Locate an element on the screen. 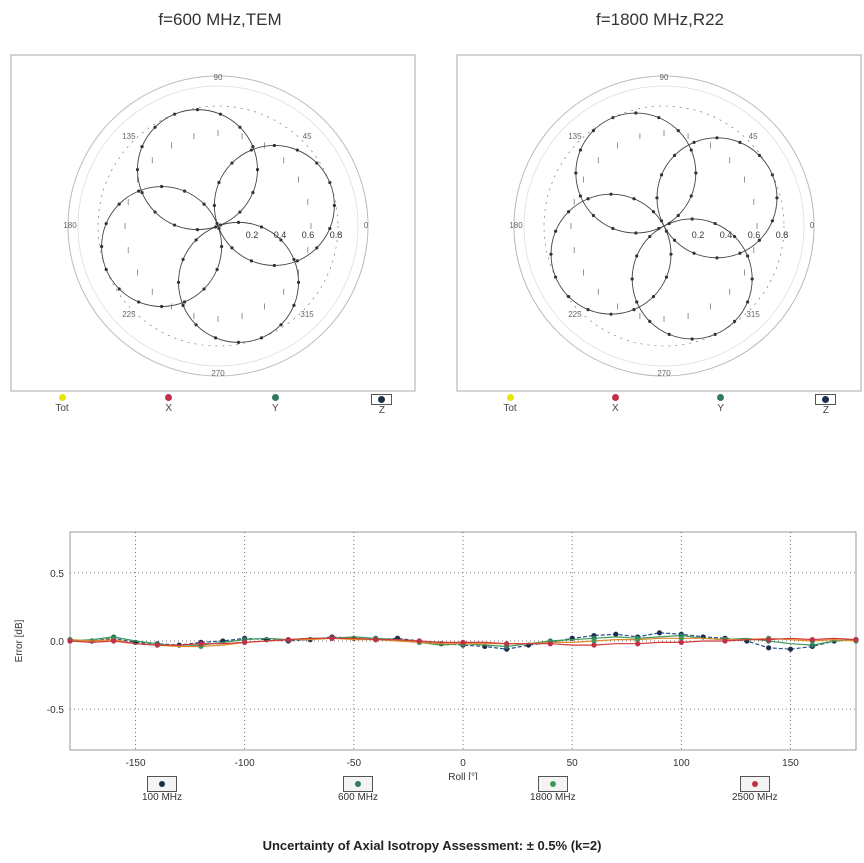 The height and width of the screenshot is (863, 864). x-tick-label: 100 is located at coordinates (681, 763).